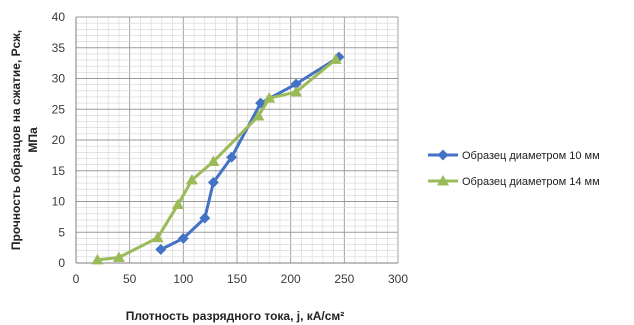 This screenshot has height=325, width=634. I want to click on x-tick-label: 50, so click(130, 279).